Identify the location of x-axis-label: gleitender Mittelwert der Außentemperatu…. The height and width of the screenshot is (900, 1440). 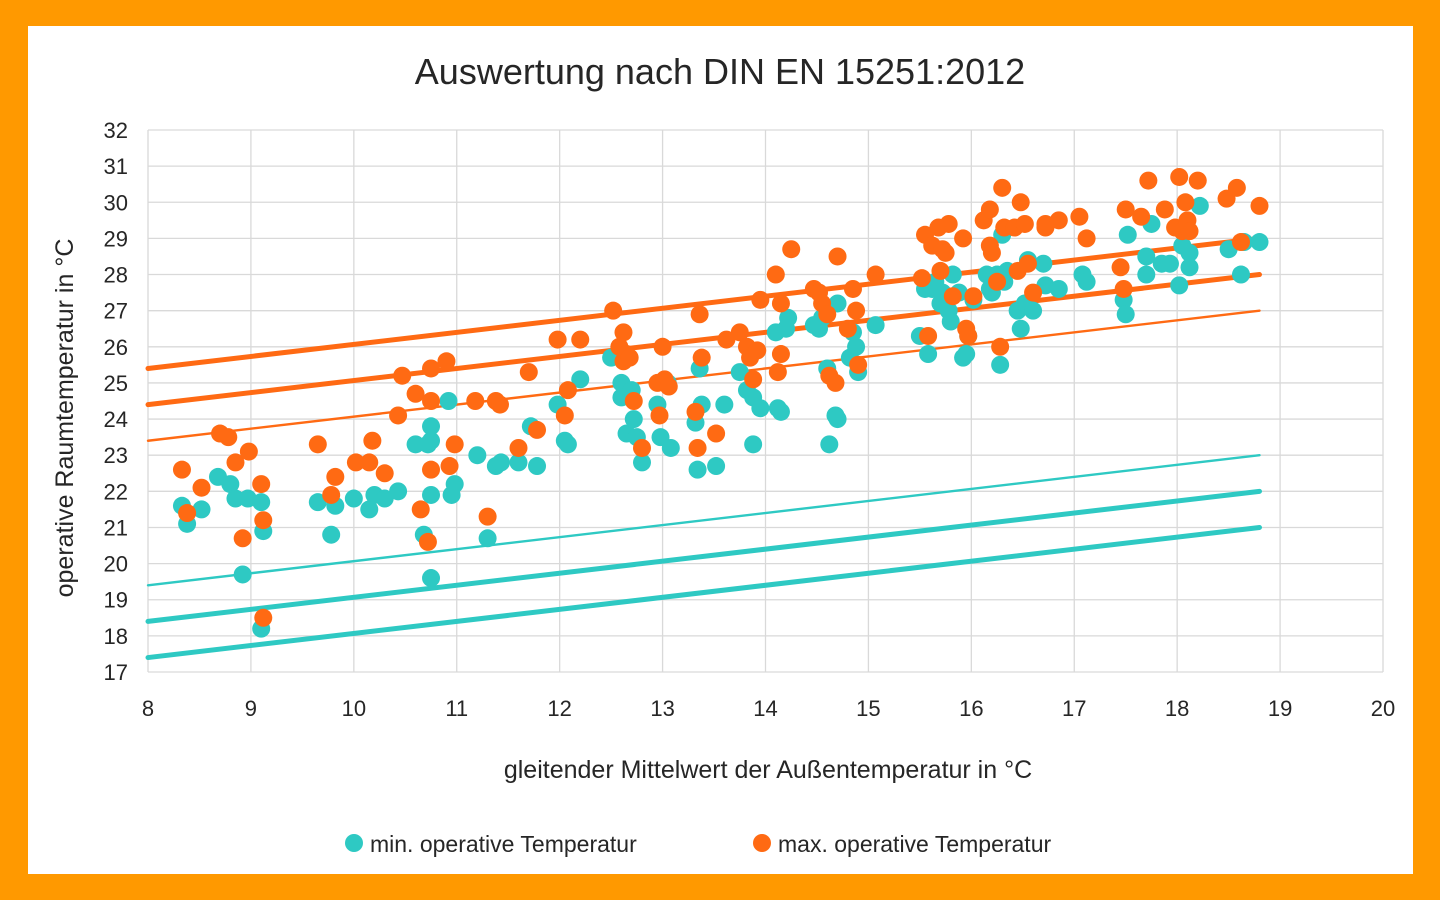
(768, 770).